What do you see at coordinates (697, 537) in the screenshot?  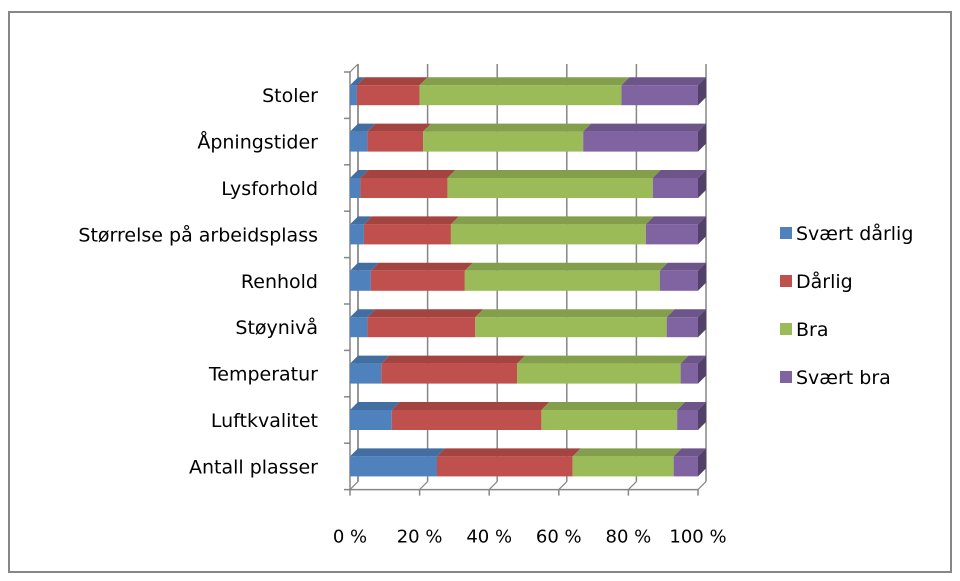 I see `x-tick-label: 100 %` at bounding box center [697, 537].